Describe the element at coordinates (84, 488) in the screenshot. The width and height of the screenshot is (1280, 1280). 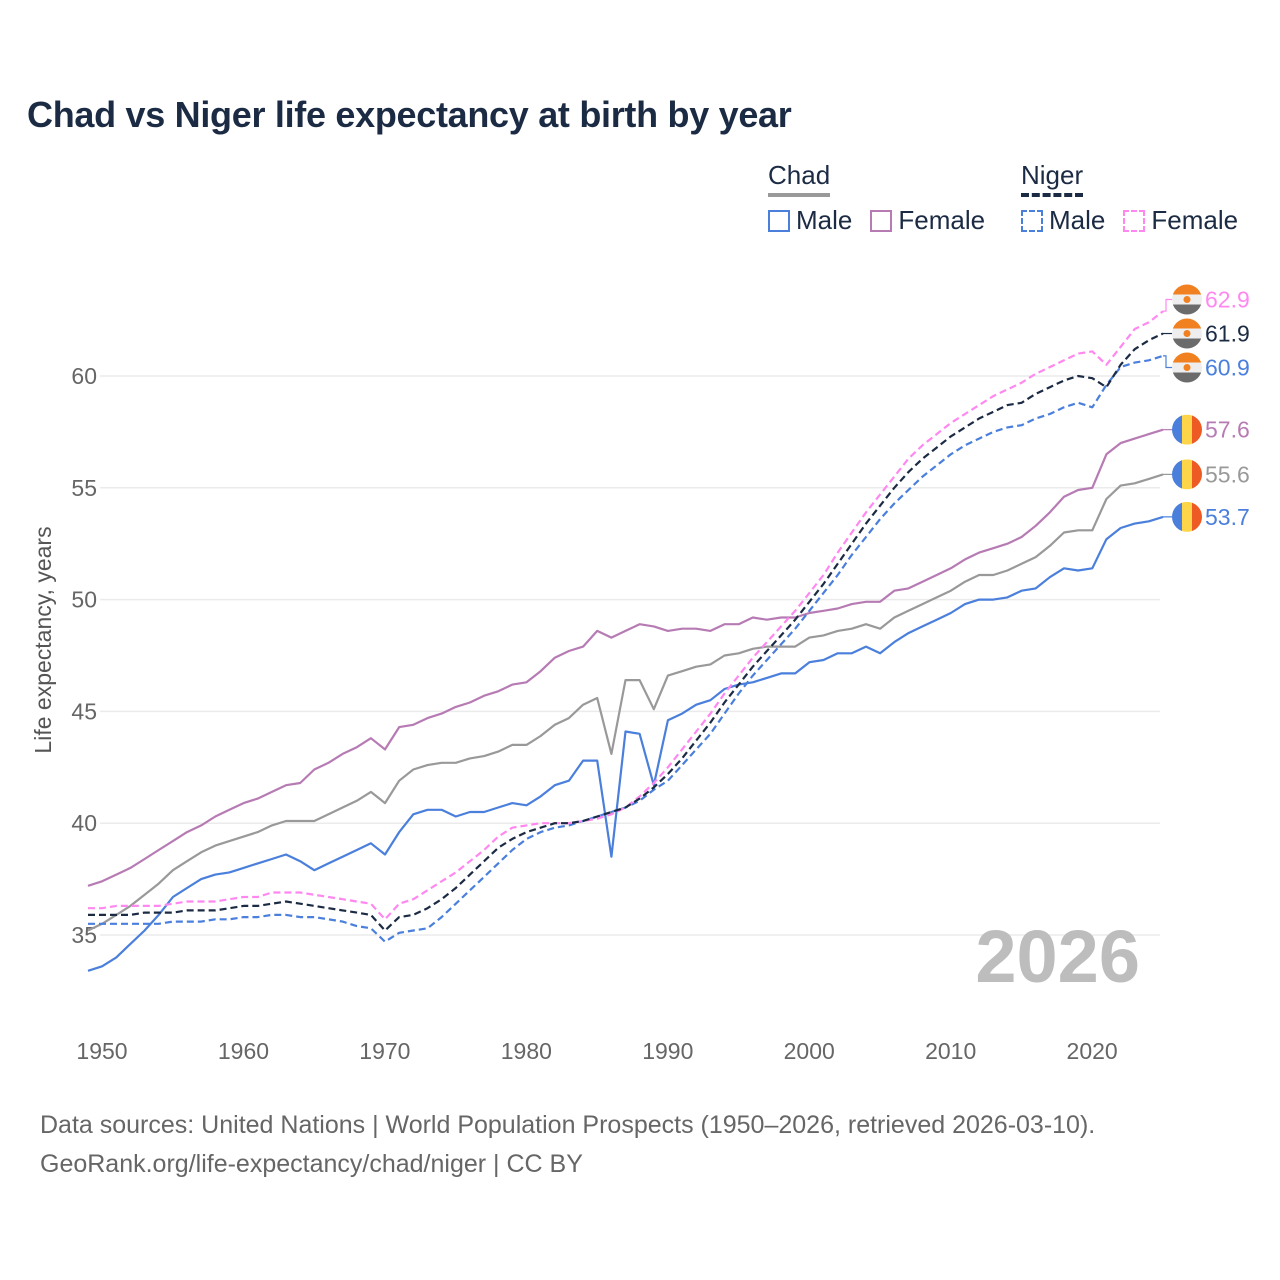
I see `y-tick-label: 55` at that location.